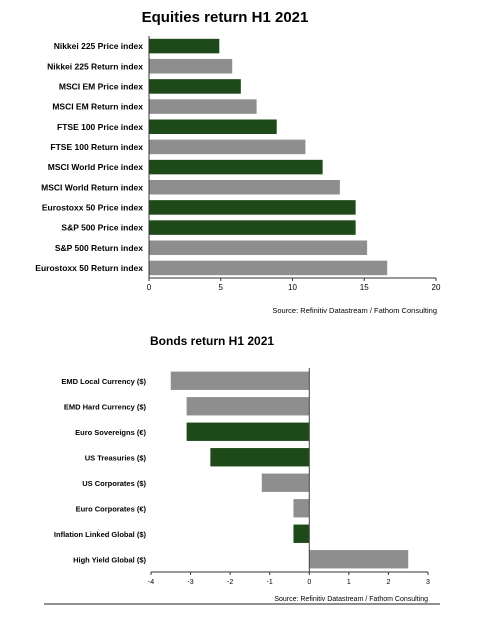  Describe the element at coordinates (97, 107) in the screenshot. I see `category-label: MSCI EM Return index` at that location.